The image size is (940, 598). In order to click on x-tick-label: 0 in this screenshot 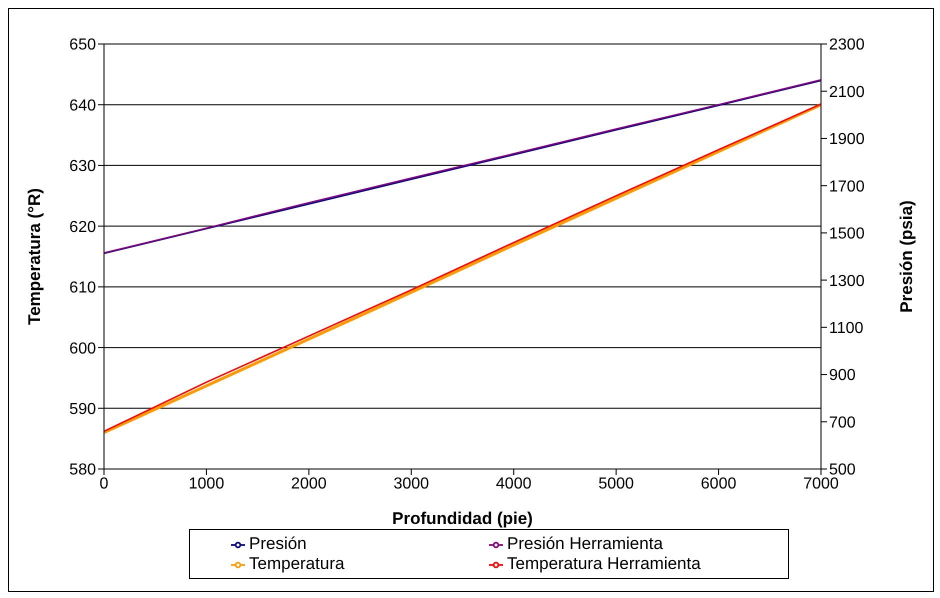, I will do `click(104, 483)`.